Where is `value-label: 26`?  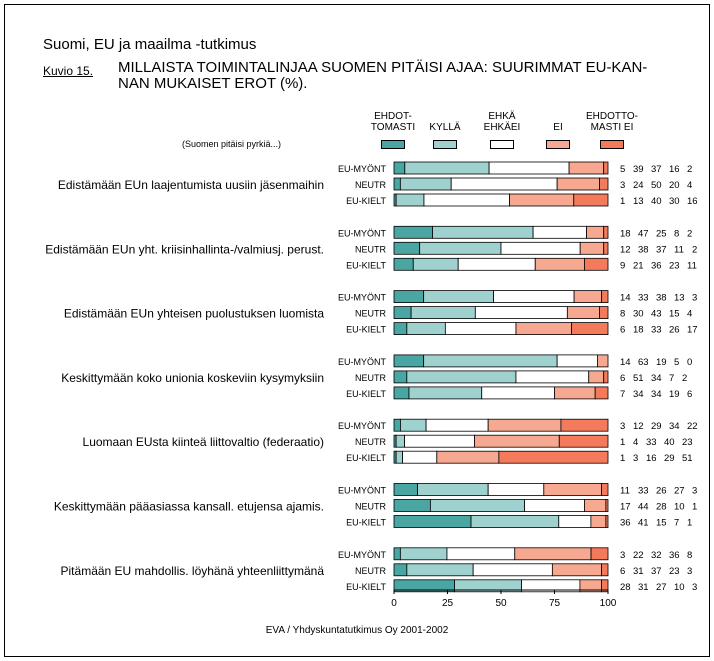 value-label: 26 is located at coordinates (661, 491).